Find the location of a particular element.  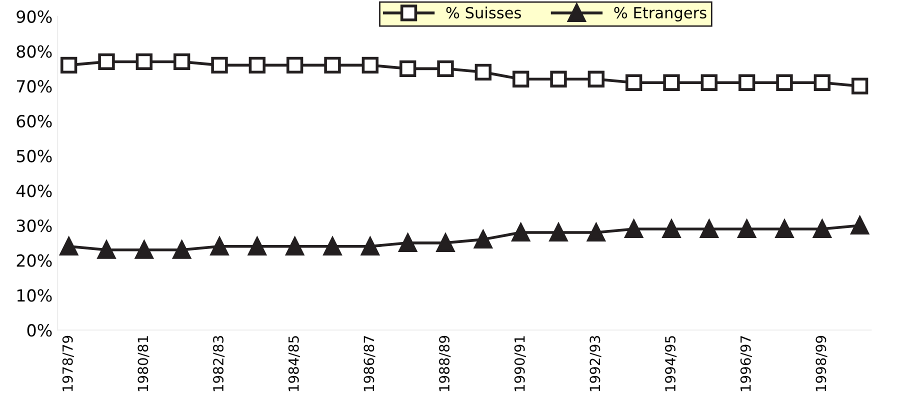

y-tick-label: 40% is located at coordinates (34, 191).